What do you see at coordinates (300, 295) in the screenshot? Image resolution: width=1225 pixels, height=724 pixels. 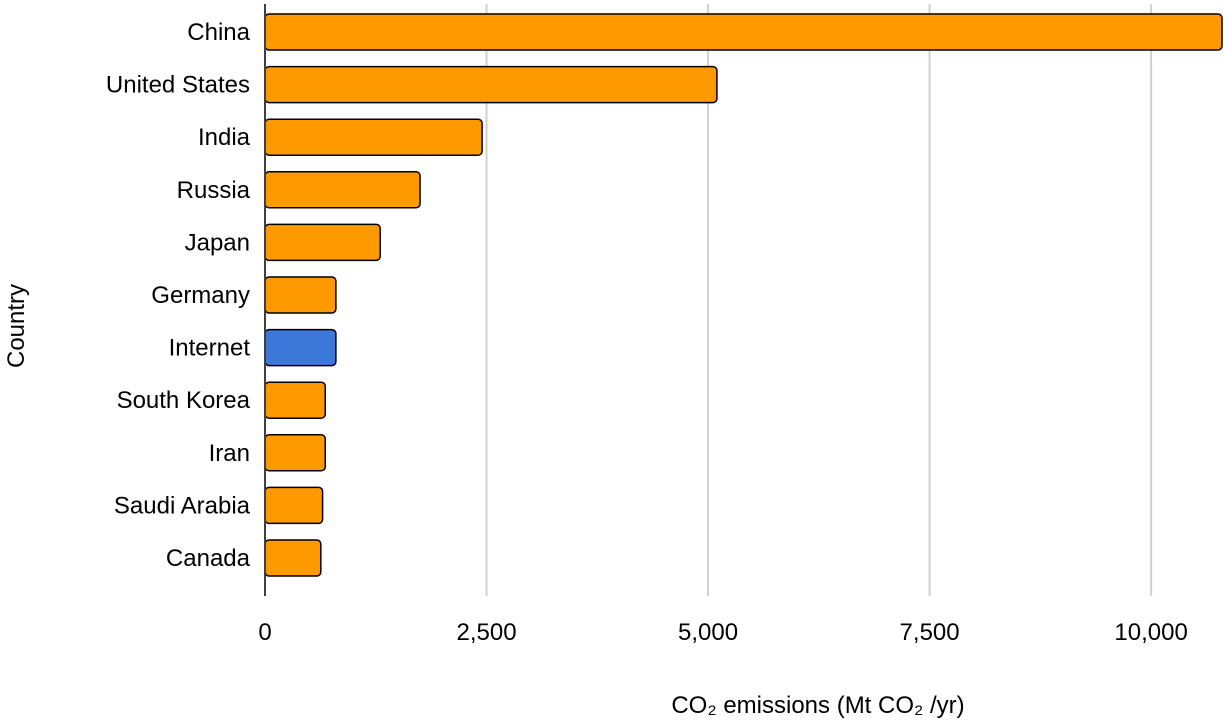 I see `bar-germany` at bounding box center [300, 295].